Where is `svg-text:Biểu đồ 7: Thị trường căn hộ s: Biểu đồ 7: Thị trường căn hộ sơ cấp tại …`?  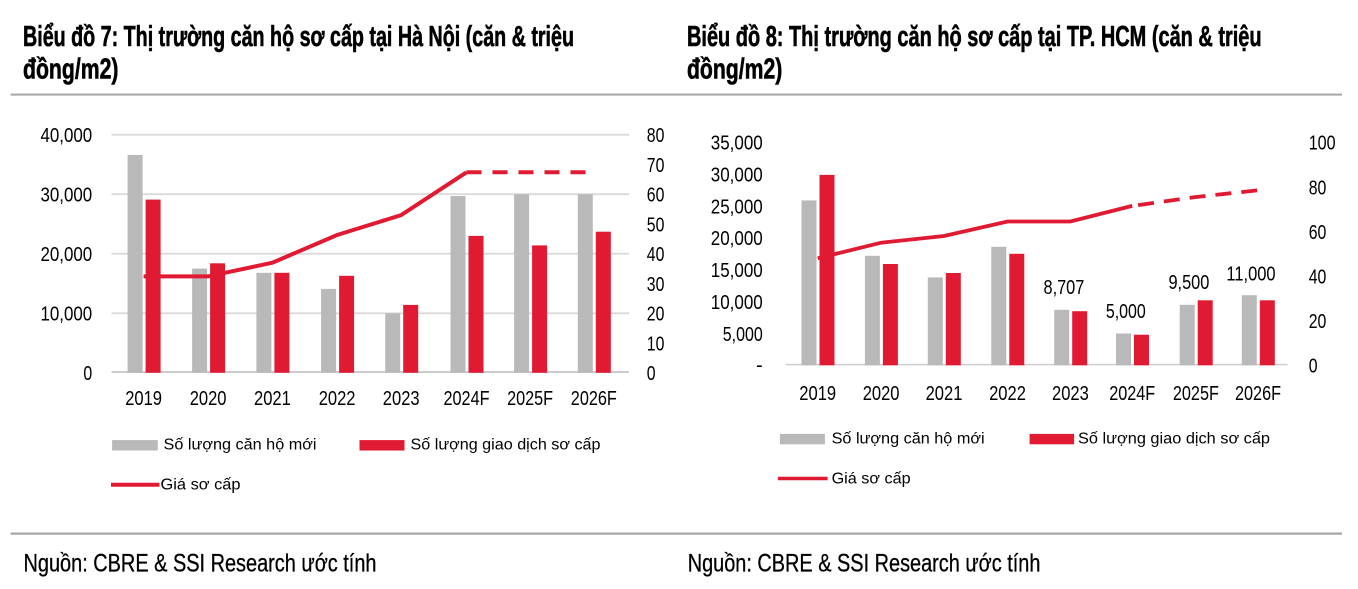
svg-text:Biểu đồ 7: Thị trường căn hộ s: Biểu đồ 7: Thị trường căn hộ sơ cấp tại … is located at coordinates (298, 37).